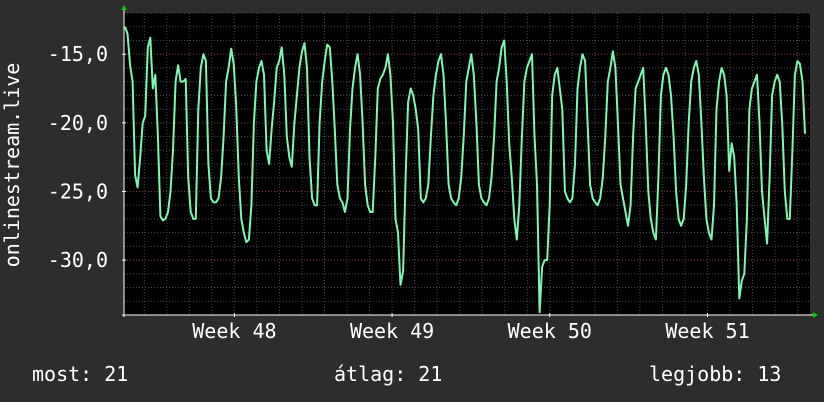 The image size is (824, 402). I want to click on y-tick-label: -25,0, so click(78, 191).